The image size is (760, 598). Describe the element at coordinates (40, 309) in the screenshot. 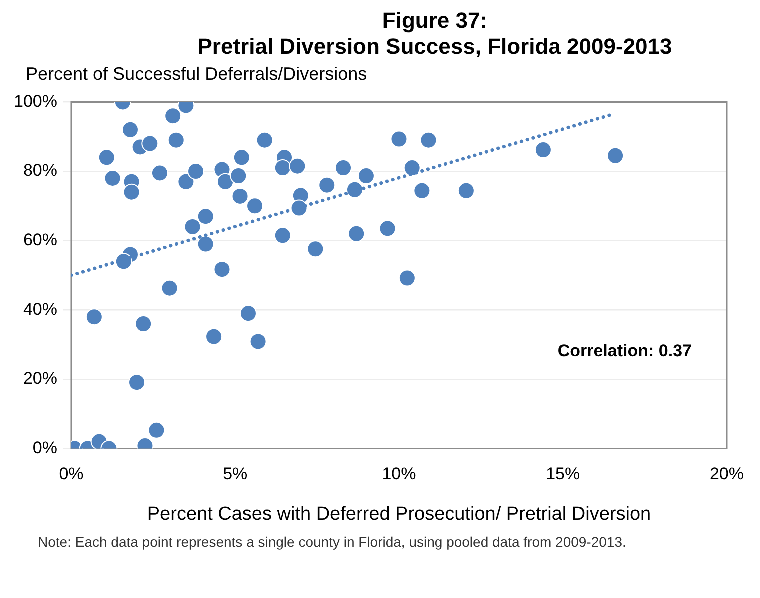

I see `y-tick-label: 40%` at that location.